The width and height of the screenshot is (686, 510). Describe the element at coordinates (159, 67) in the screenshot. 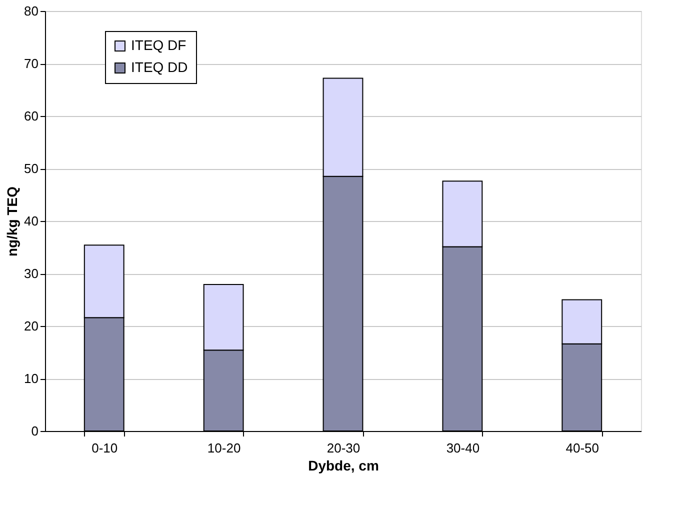

I see `legend-label: ITEQ DD` at that location.